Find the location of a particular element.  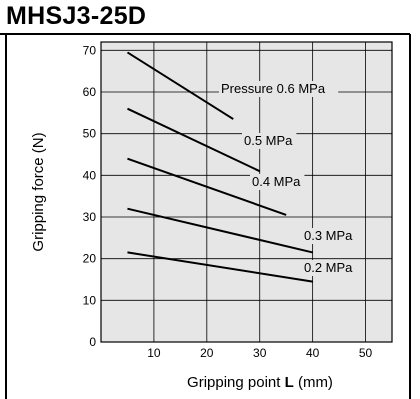

y-tick-label: 60 is located at coordinates (90, 92).